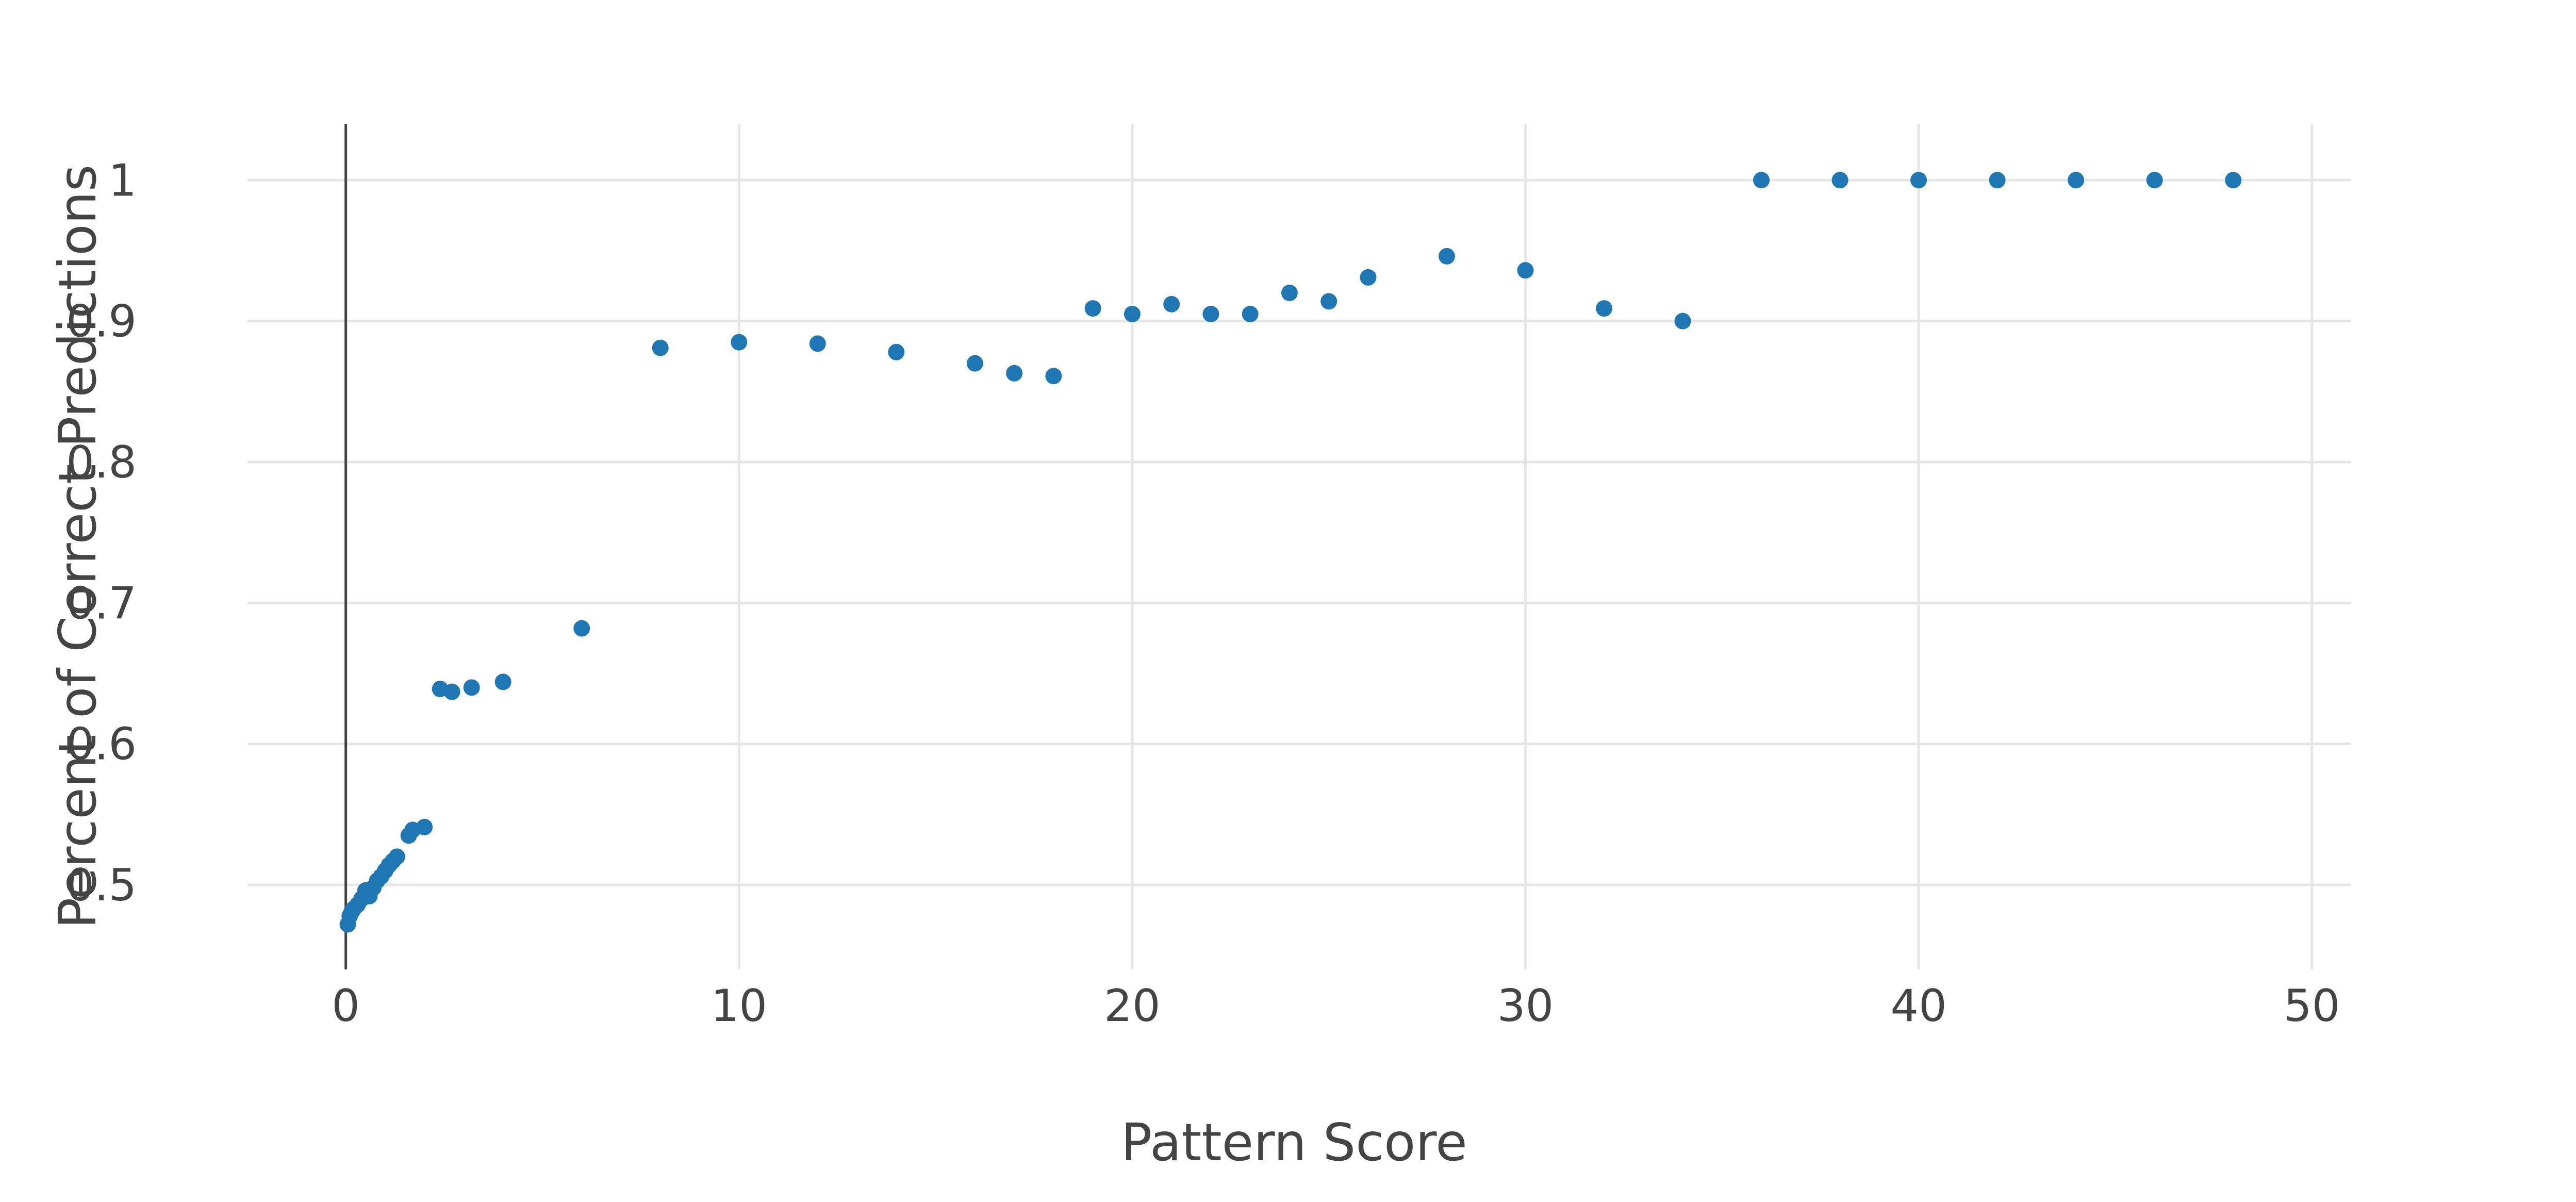 This screenshot has height=1202, width=2576. Describe the element at coordinates (101, 603) in the screenshot. I see `y-tick-label: 0.7` at that location.